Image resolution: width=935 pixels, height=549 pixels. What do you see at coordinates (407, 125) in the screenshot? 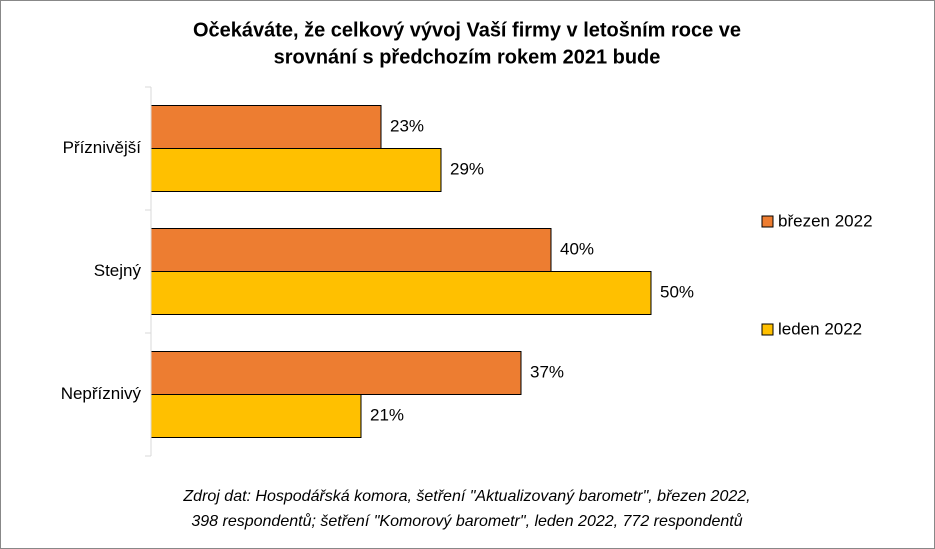
I see `data-label: 23%` at bounding box center [407, 125].